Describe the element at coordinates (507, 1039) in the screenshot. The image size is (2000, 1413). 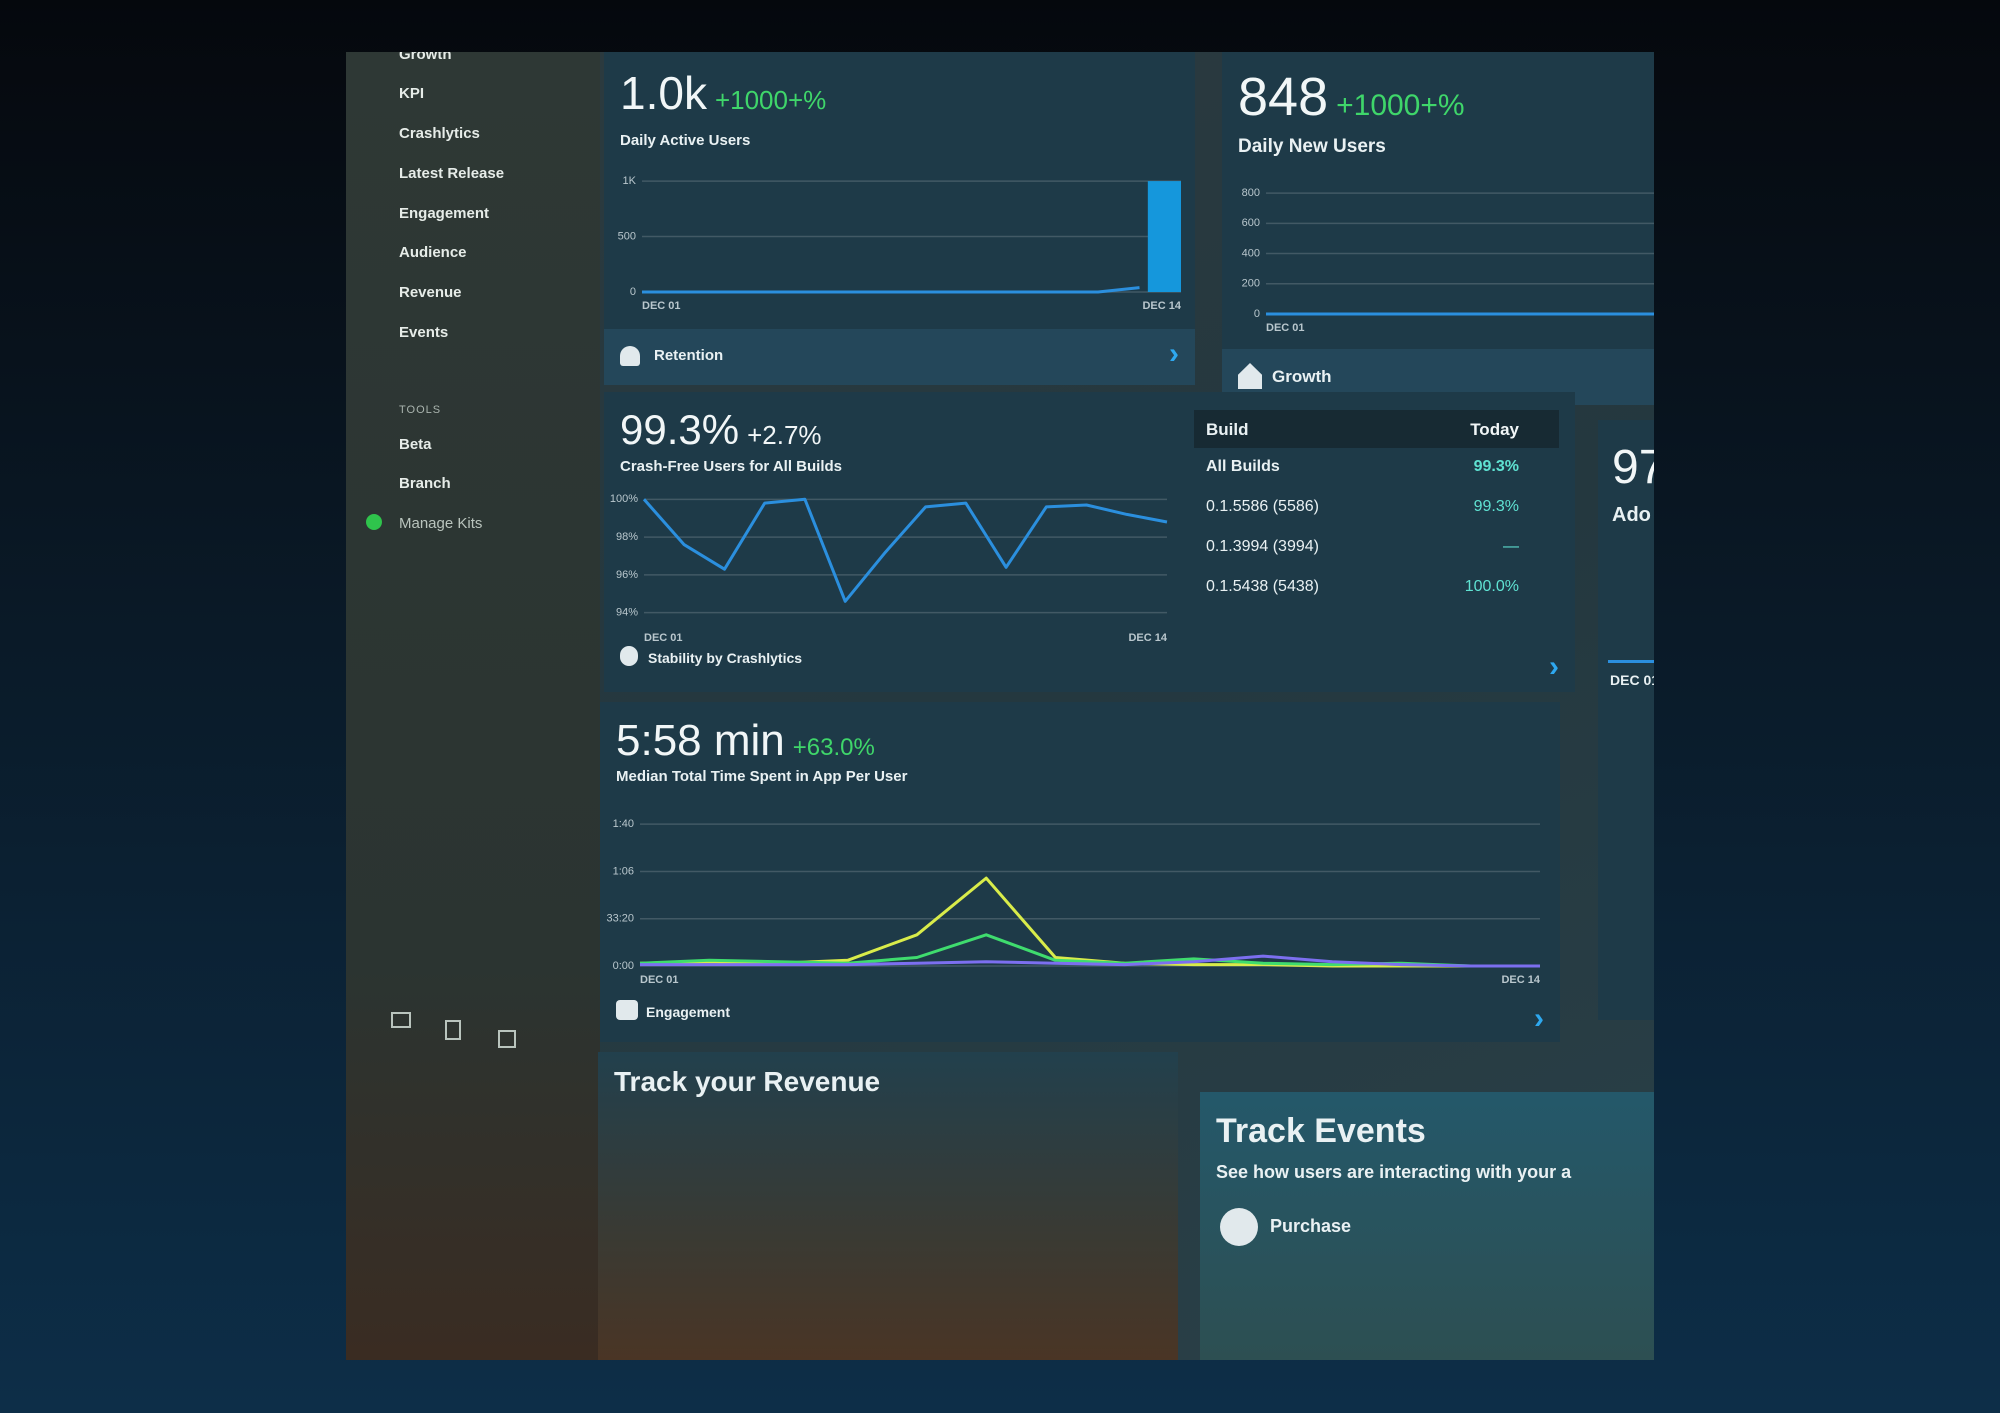
I see `help-icon` at that location.